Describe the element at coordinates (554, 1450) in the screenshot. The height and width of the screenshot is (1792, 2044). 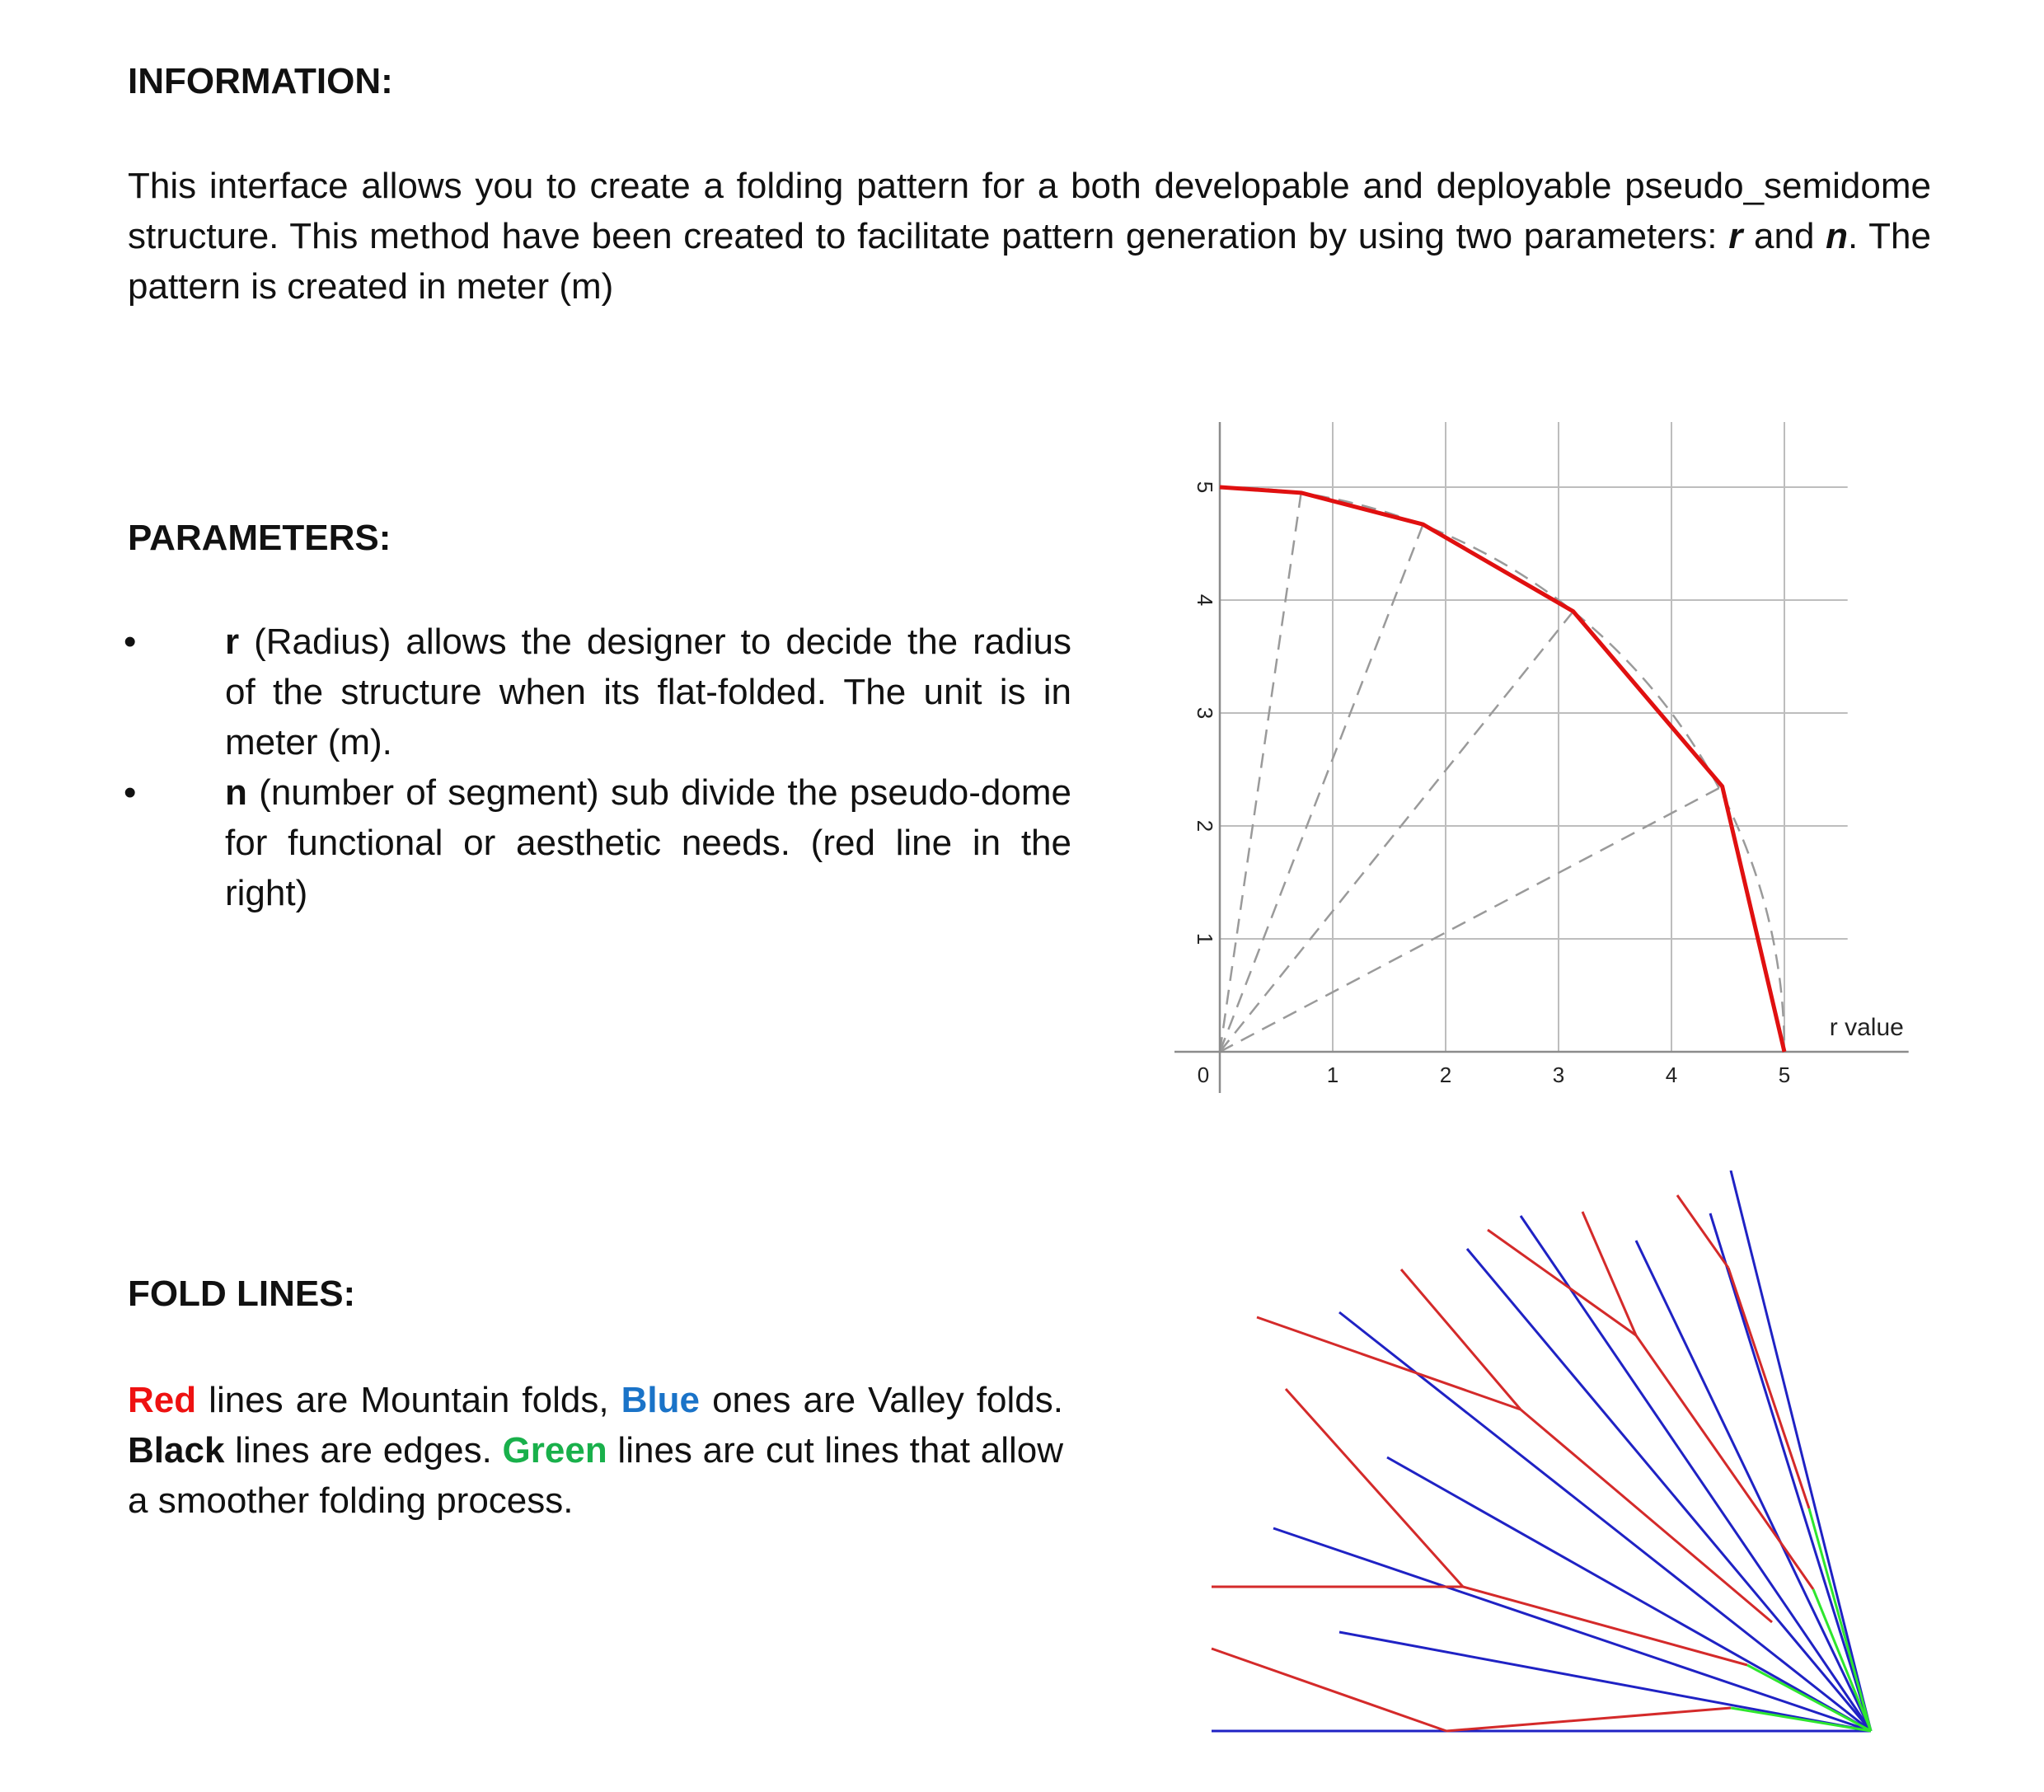
I see `legend-green-word: Green` at that location.